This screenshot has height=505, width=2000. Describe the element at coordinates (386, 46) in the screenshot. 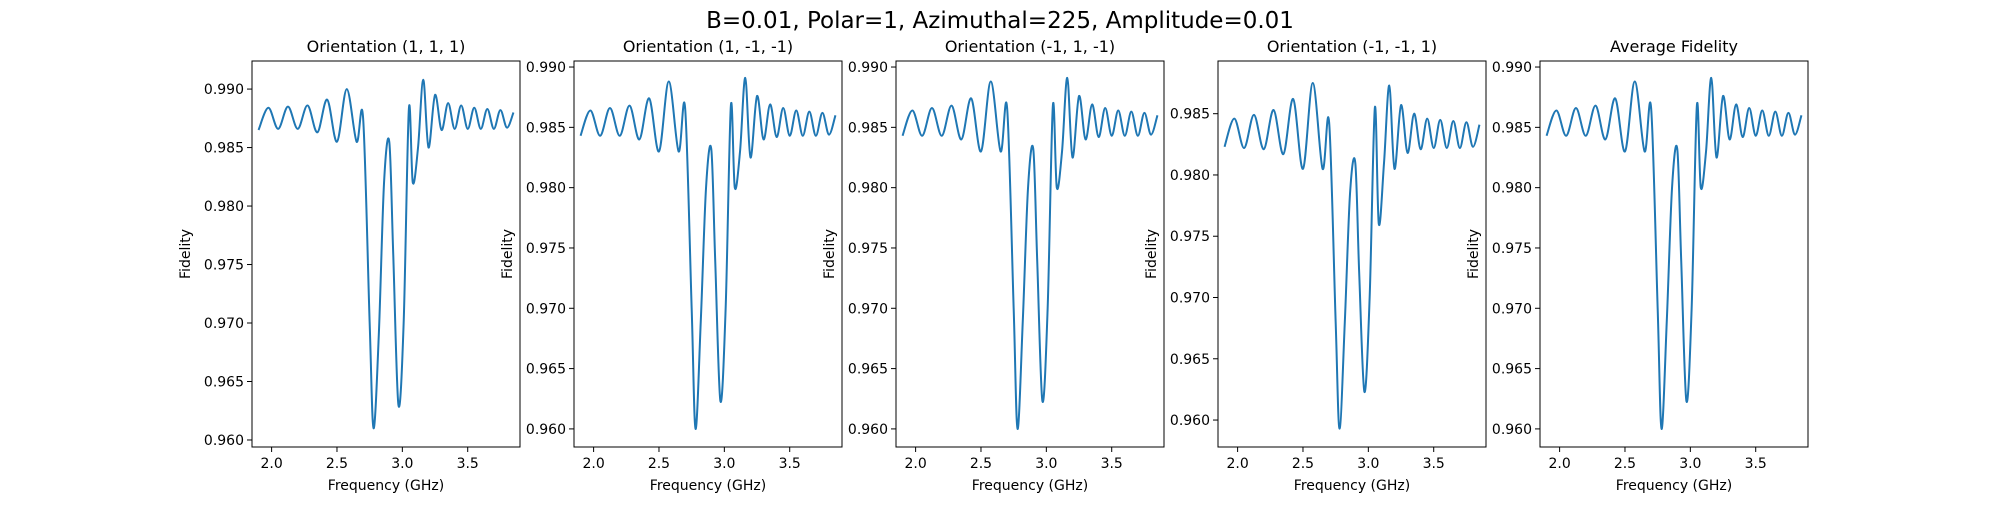

I see `panel-title: Orientation (1, 1, 1)` at that location.